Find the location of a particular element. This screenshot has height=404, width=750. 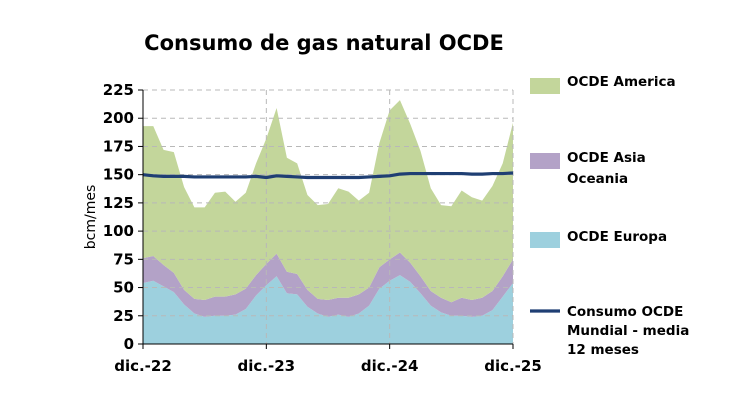

x-tick-label: dic.-25 is located at coordinates (513, 366).